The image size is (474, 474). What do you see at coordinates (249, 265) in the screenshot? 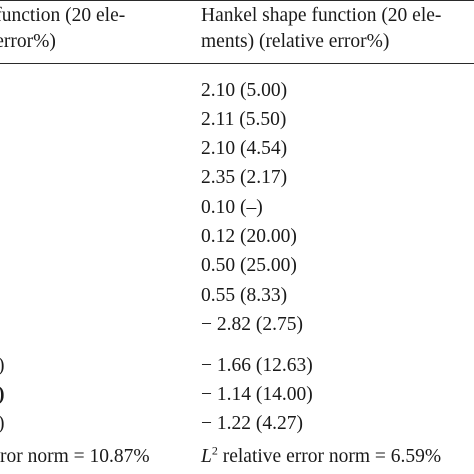
I see `right-cell-row7: 0.50 (25.00)` at bounding box center [249, 265].